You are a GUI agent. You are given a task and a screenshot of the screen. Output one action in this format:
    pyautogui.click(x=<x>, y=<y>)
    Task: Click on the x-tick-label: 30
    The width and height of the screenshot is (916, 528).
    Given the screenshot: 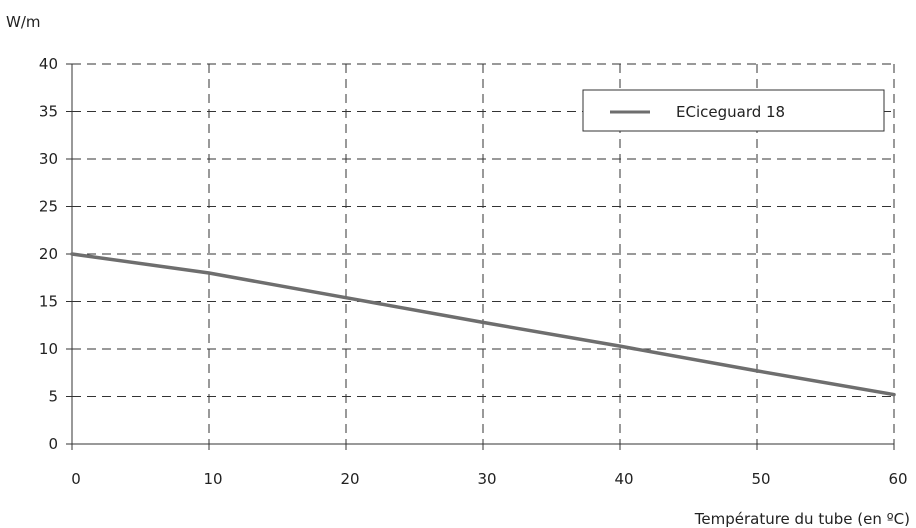 What is the action you would take?
    pyautogui.click(x=486, y=479)
    